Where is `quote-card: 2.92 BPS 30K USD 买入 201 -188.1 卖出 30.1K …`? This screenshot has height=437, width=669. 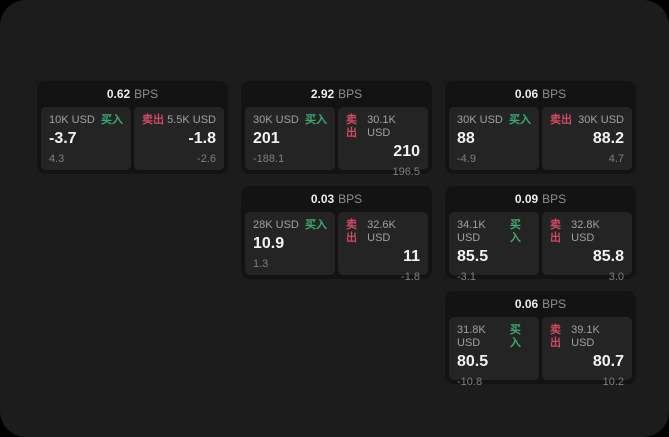 quote-card: 2.92 BPS 30K USD 买入 201 -188.1 卖出 30.1K … is located at coordinates (336, 129).